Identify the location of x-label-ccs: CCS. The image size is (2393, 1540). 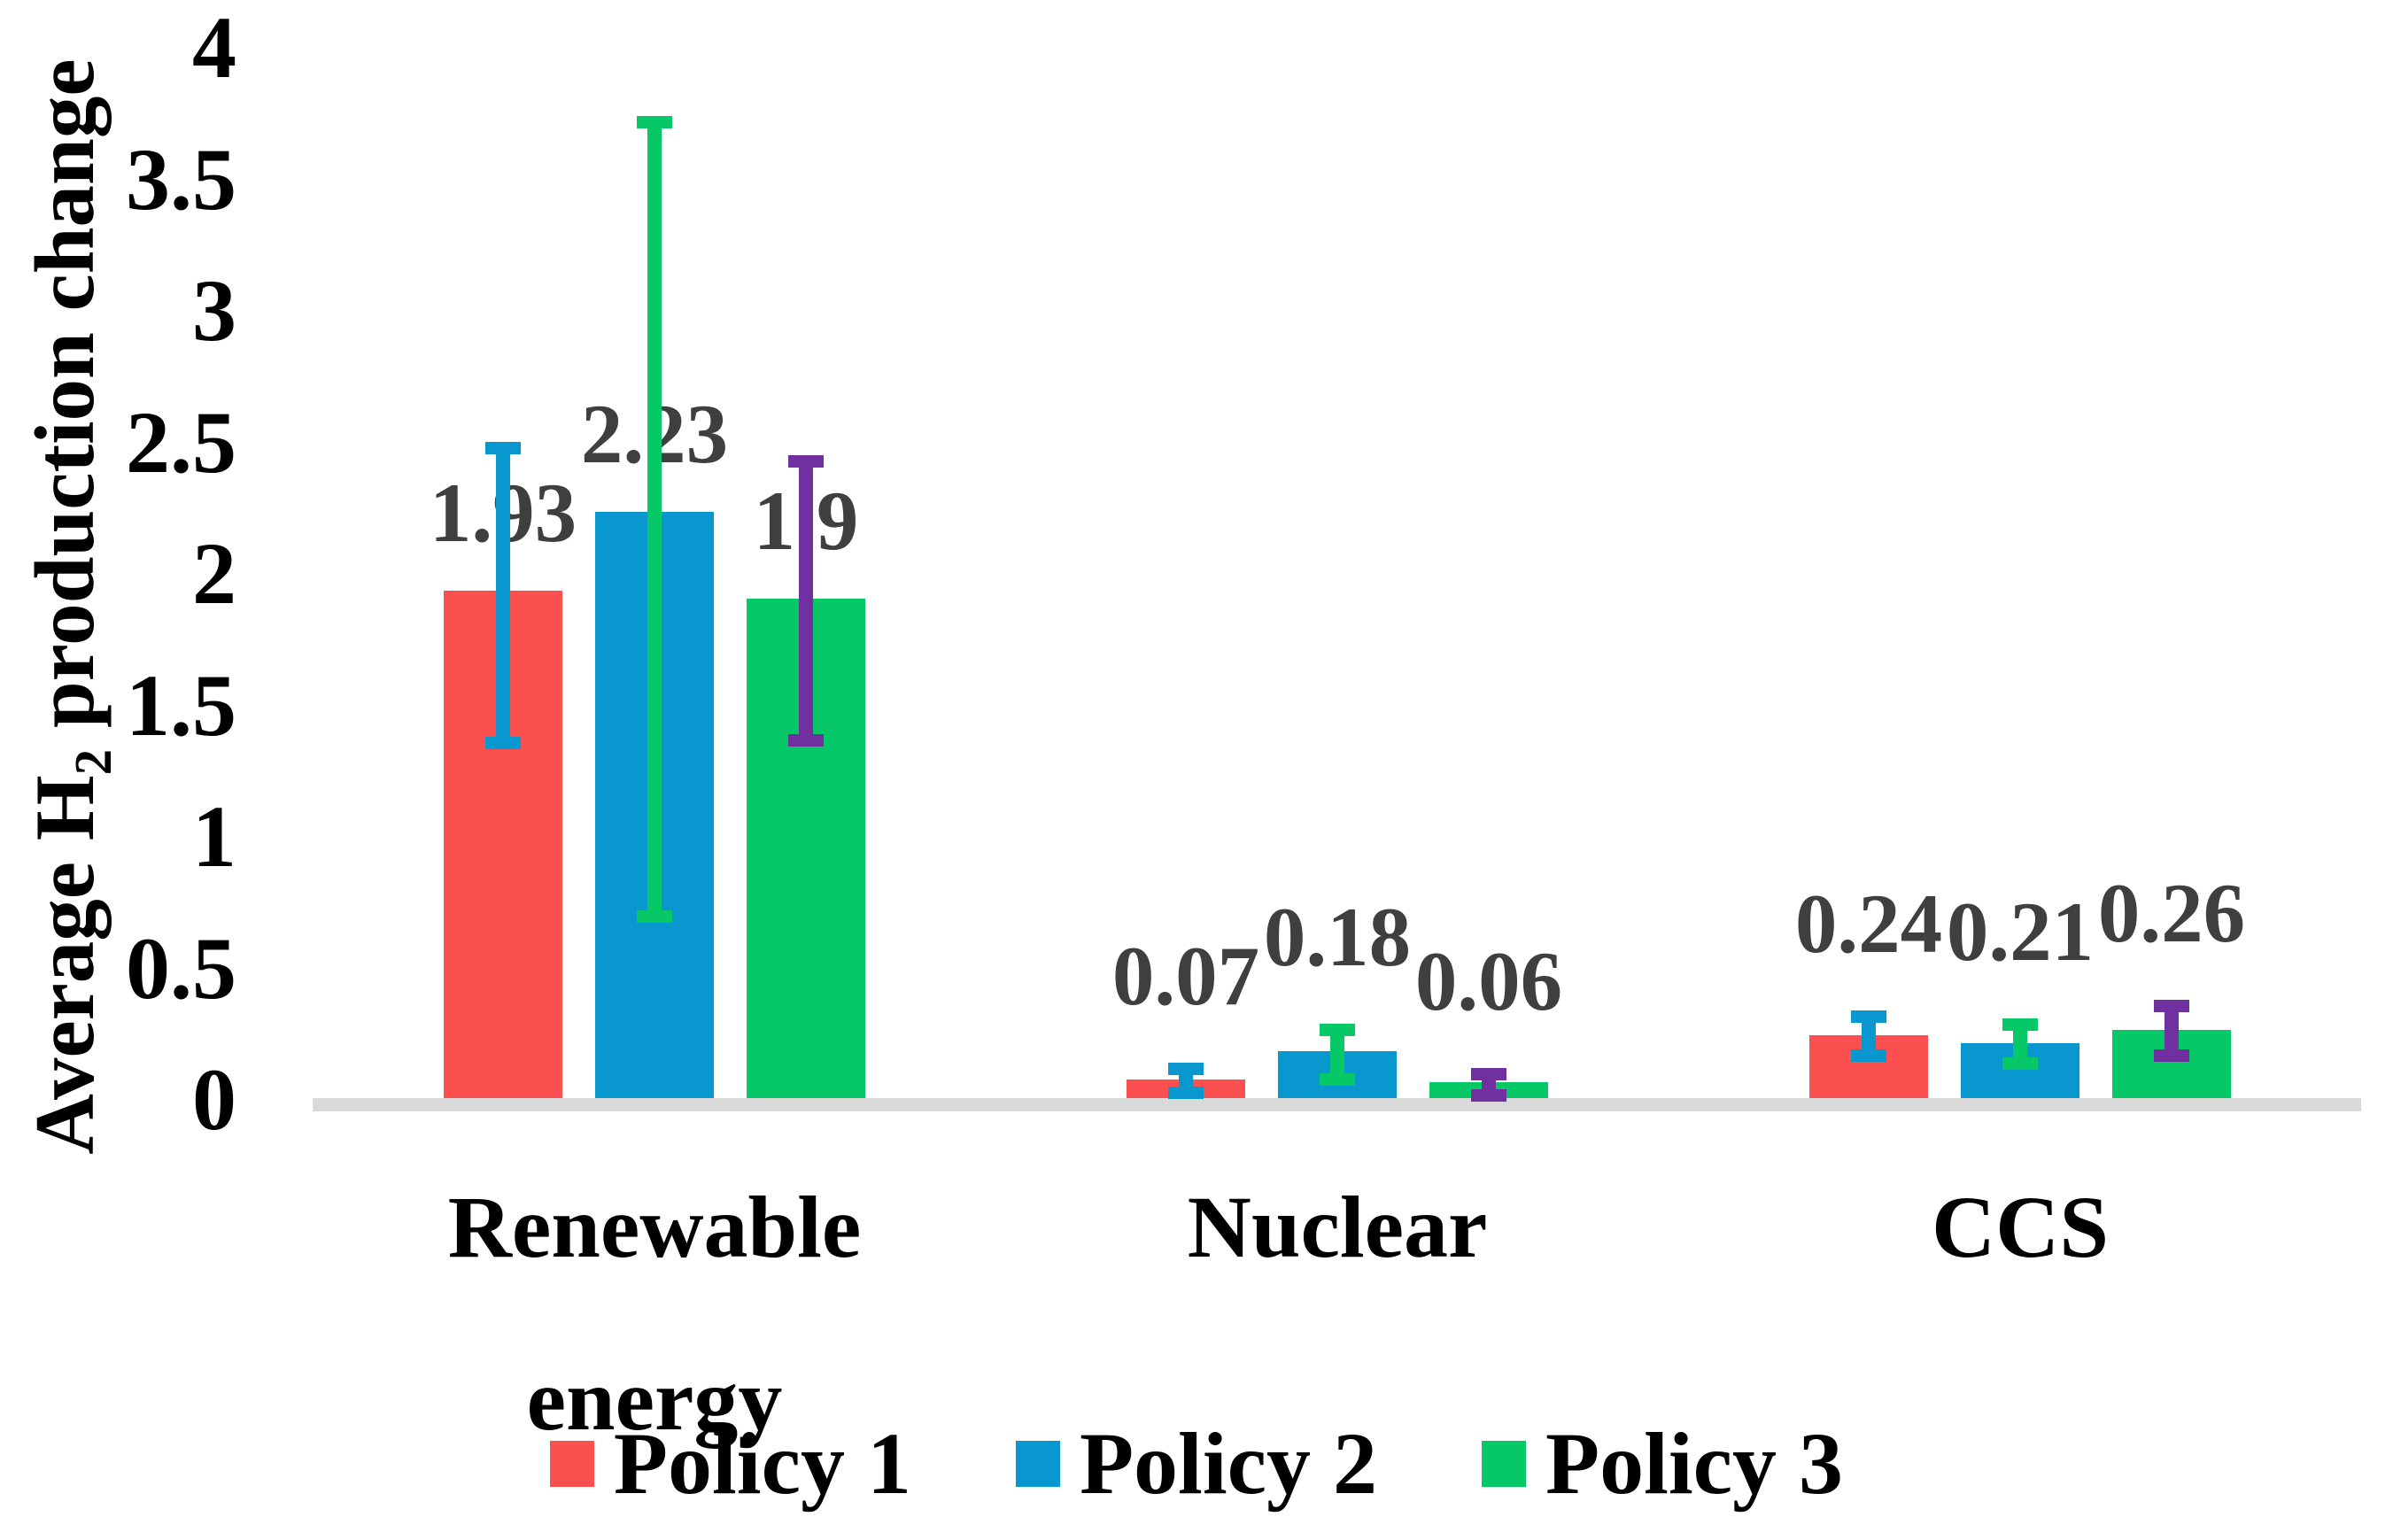
(2021, 1227).